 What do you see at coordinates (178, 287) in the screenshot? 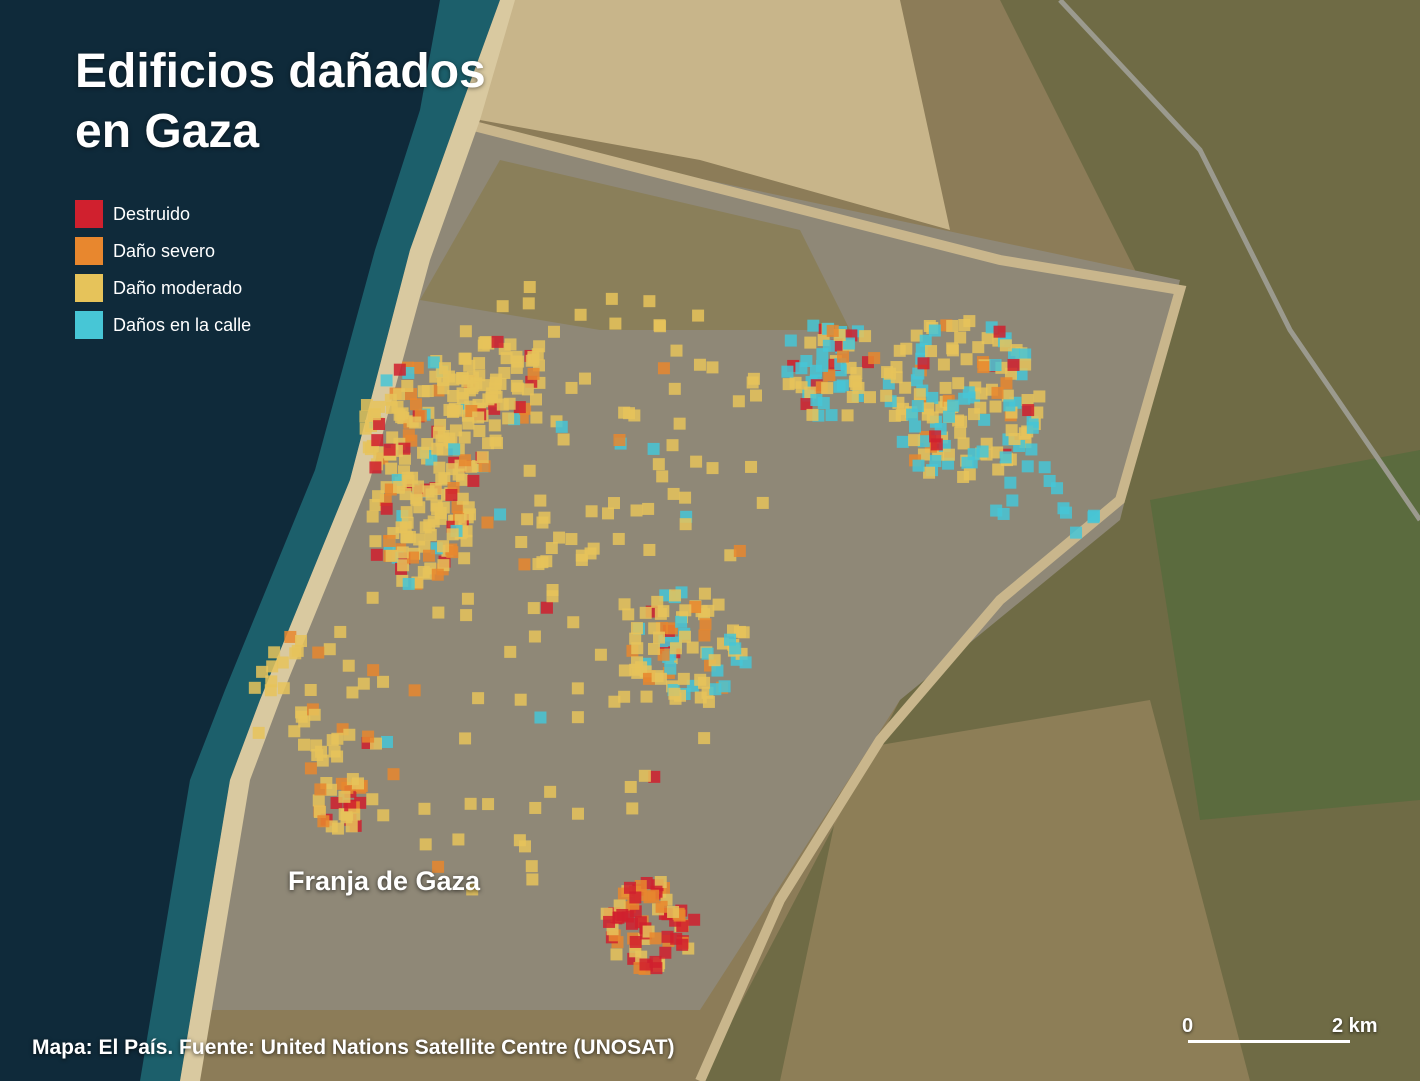
I see `legend-label: Daño moderado` at bounding box center [178, 287].